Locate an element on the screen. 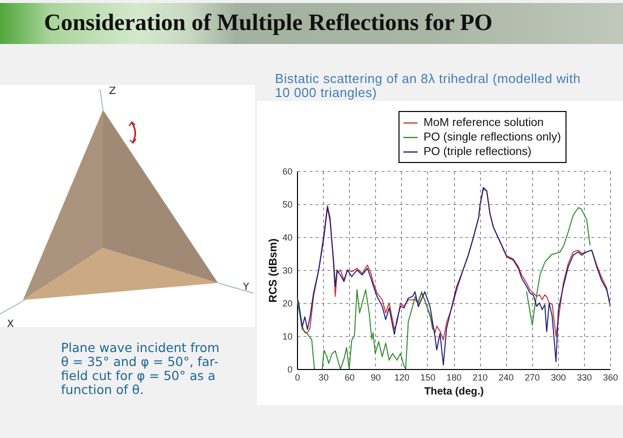  y-tick-label: 60 is located at coordinates (287, 171).